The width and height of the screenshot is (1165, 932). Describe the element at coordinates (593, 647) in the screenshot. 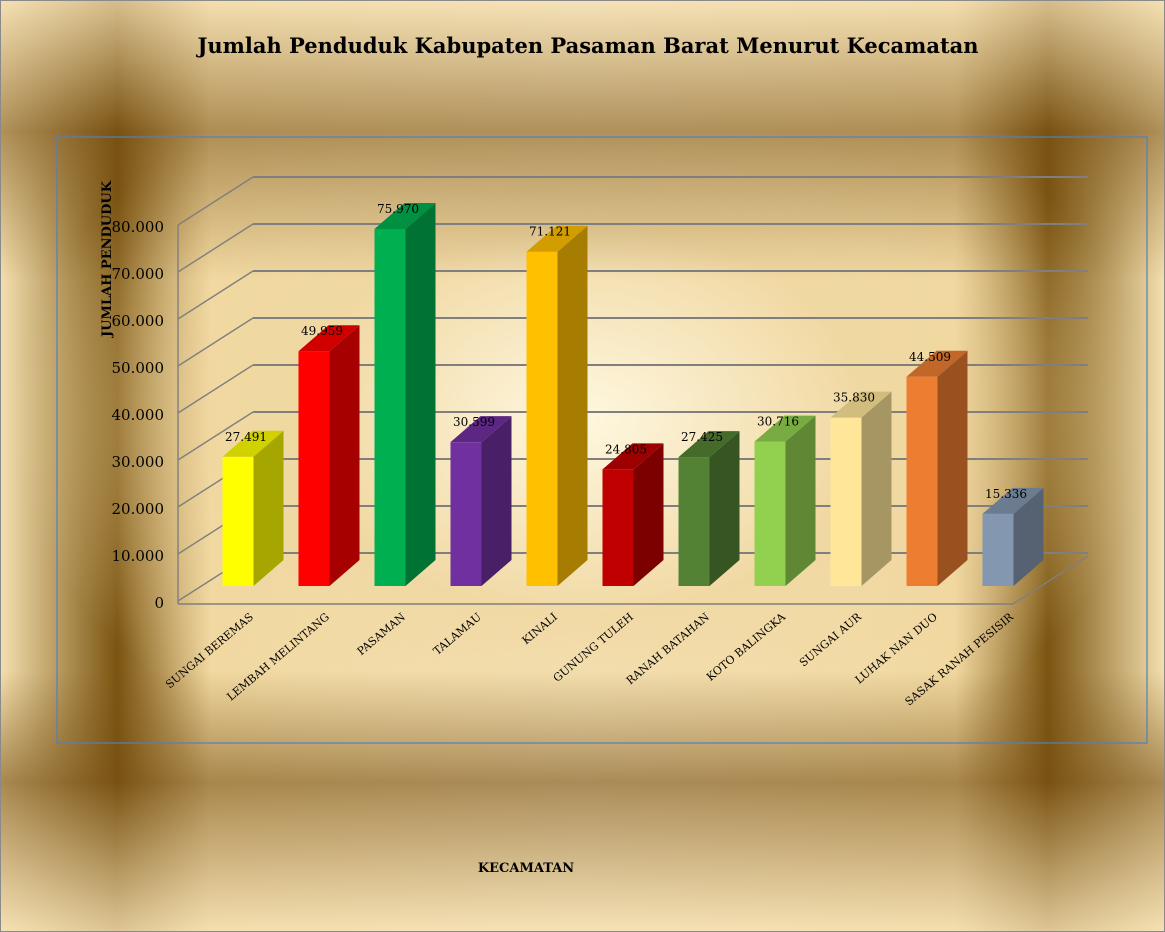

I see `x-tick-label: GUNUNG TULEH` at that location.